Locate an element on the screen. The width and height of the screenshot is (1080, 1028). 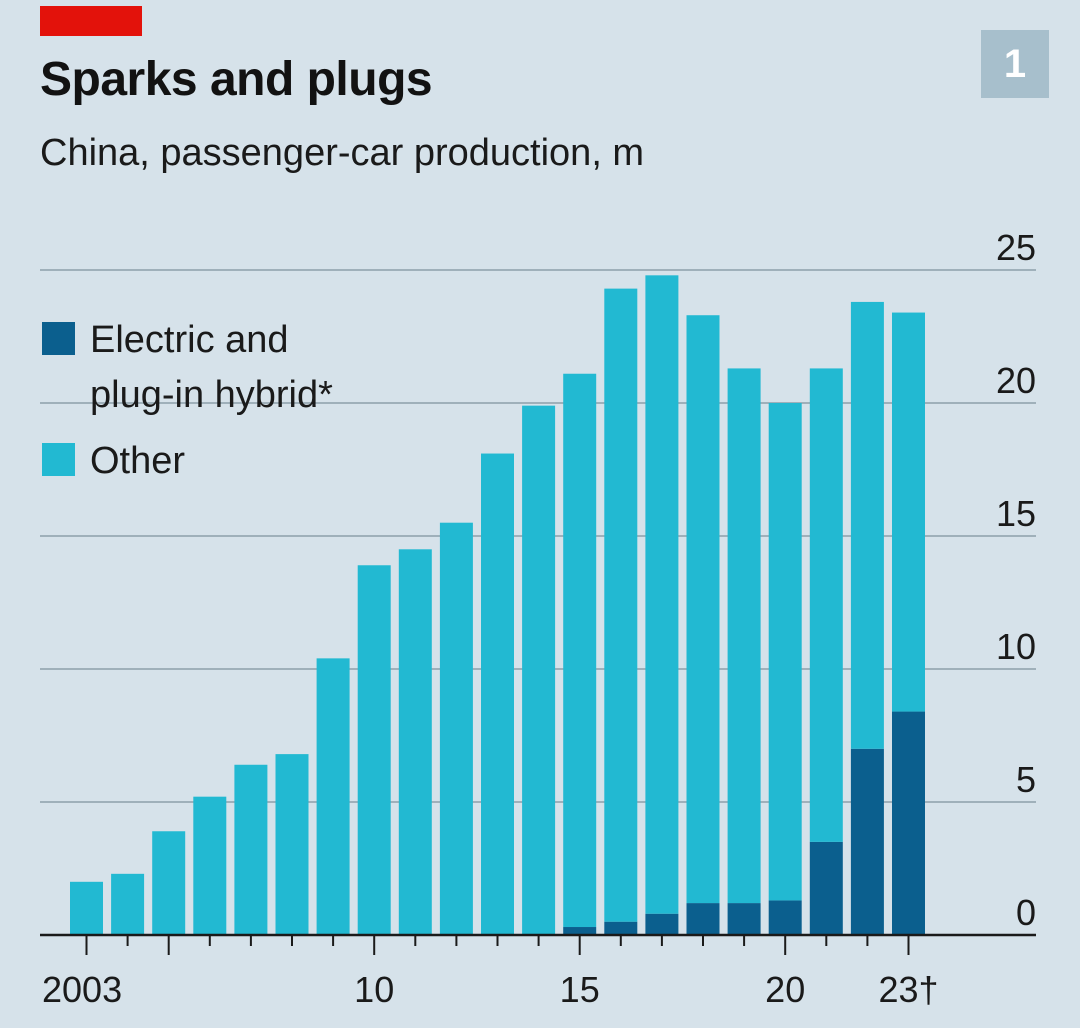
x-tick-label-2015: 15 is located at coordinates (580, 989).